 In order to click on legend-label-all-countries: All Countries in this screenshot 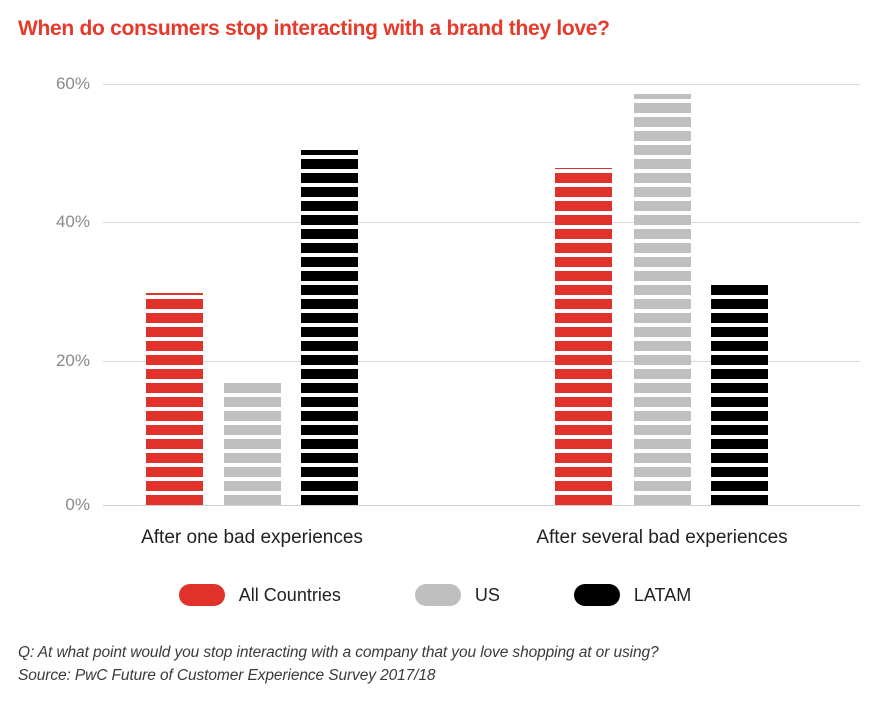, I will do `click(289, 594)`.